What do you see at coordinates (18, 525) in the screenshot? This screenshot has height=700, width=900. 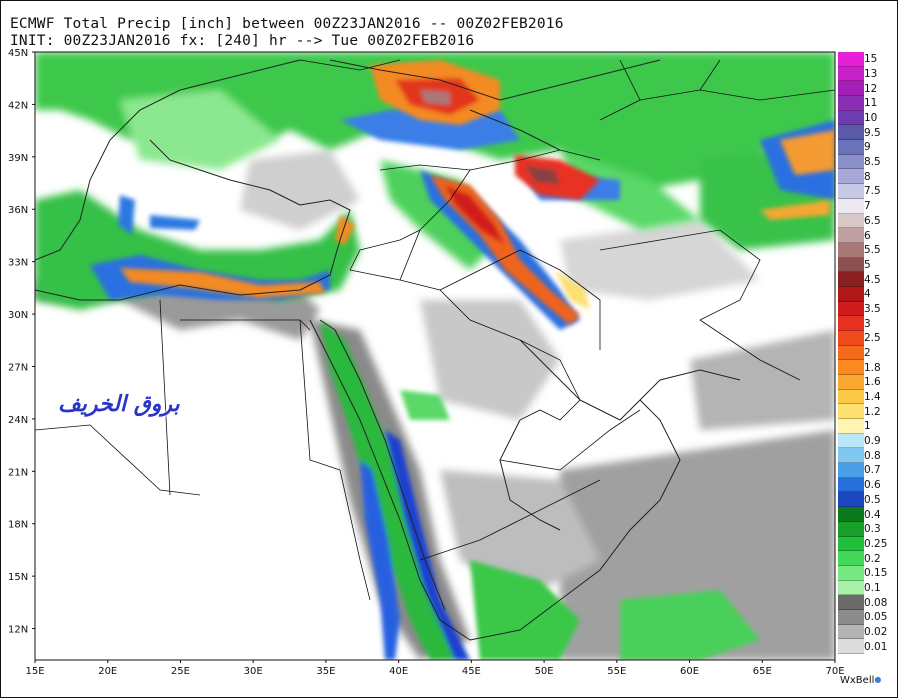 I see `lat-label: 18N` at bounding box center [18, 525].